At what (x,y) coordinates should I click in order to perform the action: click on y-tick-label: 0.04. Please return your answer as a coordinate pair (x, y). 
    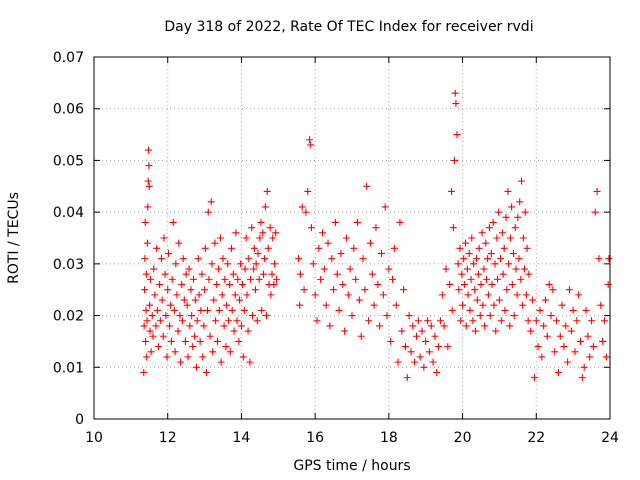
    Looking at the image, I should click on (68, 213).